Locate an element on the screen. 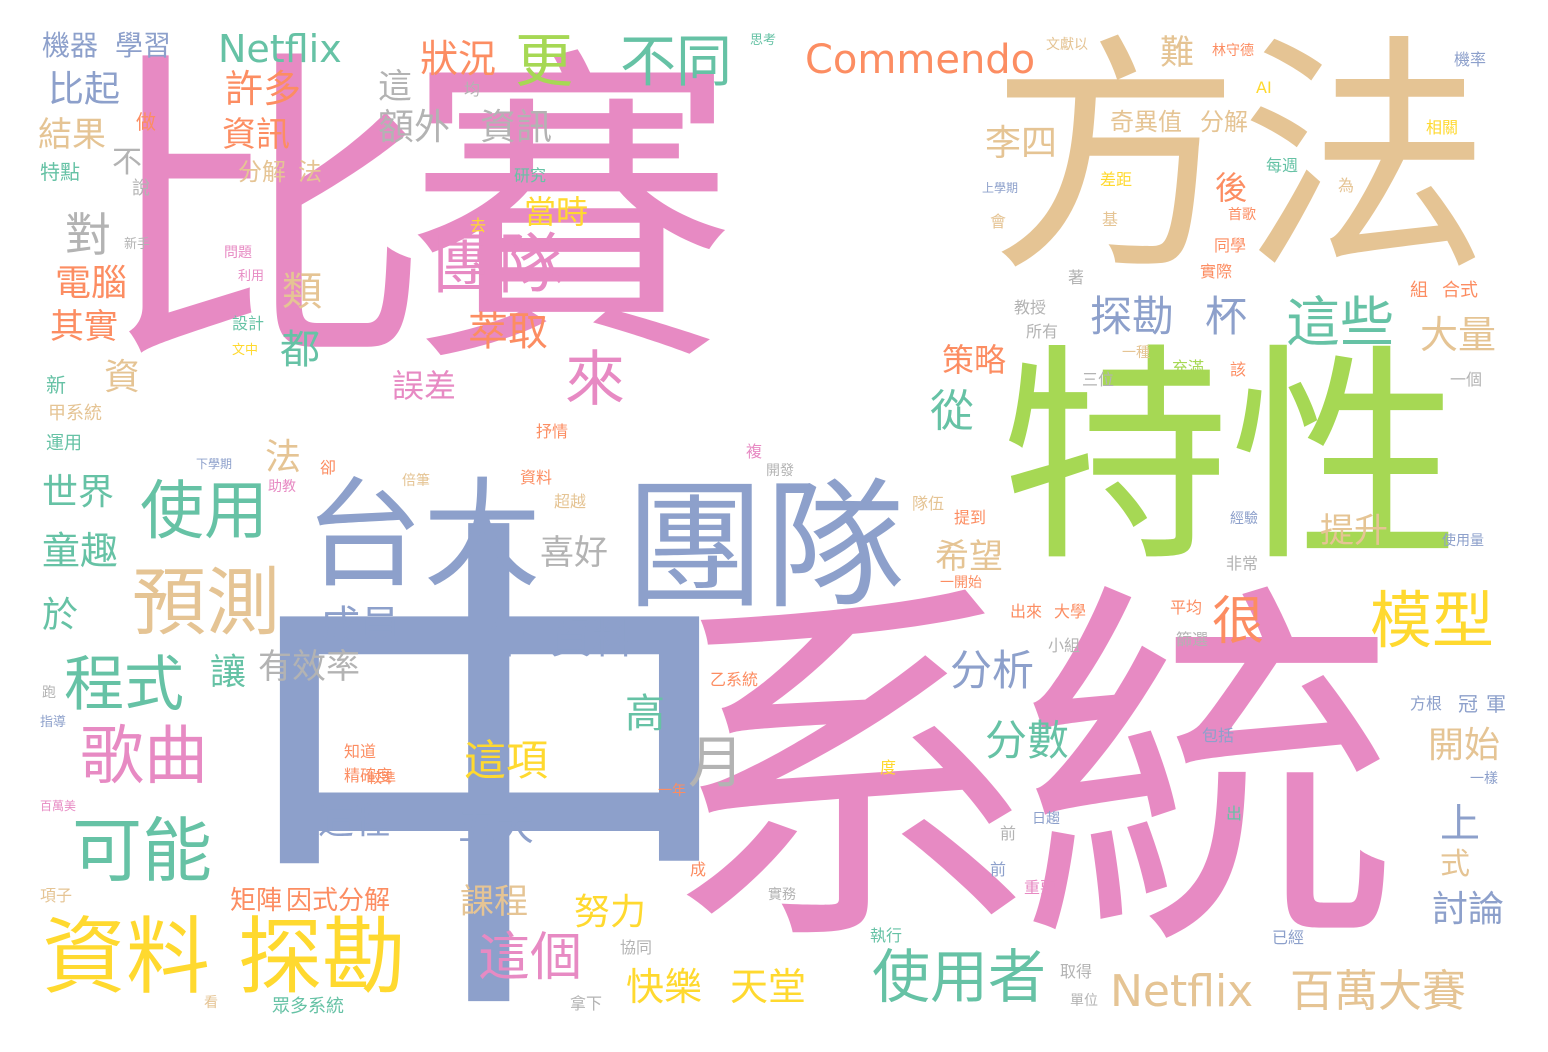  word-jingyan: 經驗 is located at coordinates (1244, 519).